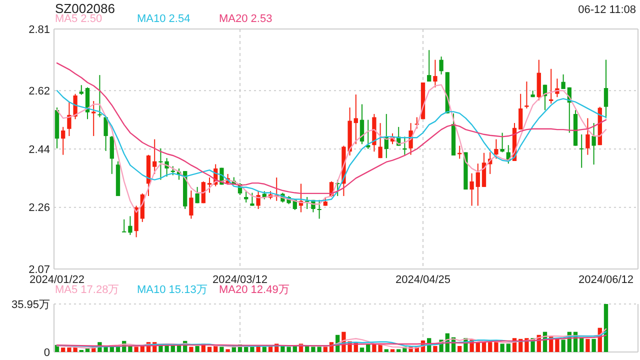  I want to click on y-tick-label: 2.07, so click(39, 270).